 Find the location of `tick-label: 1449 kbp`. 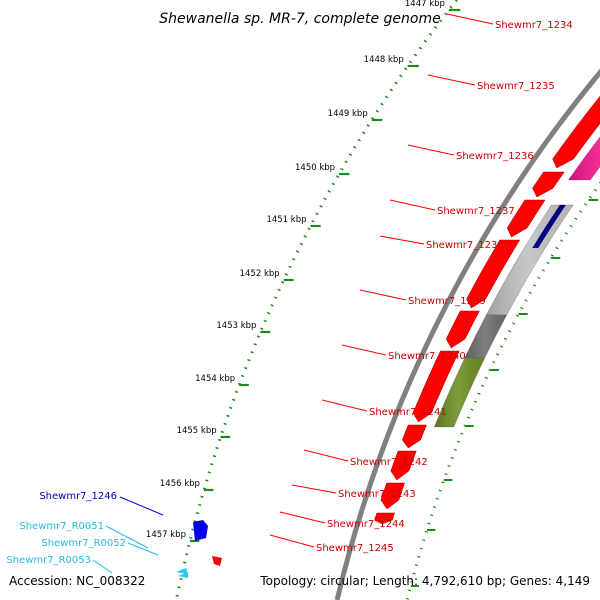

tick-label: 1449 kbp is located at coordinates (348, 114).